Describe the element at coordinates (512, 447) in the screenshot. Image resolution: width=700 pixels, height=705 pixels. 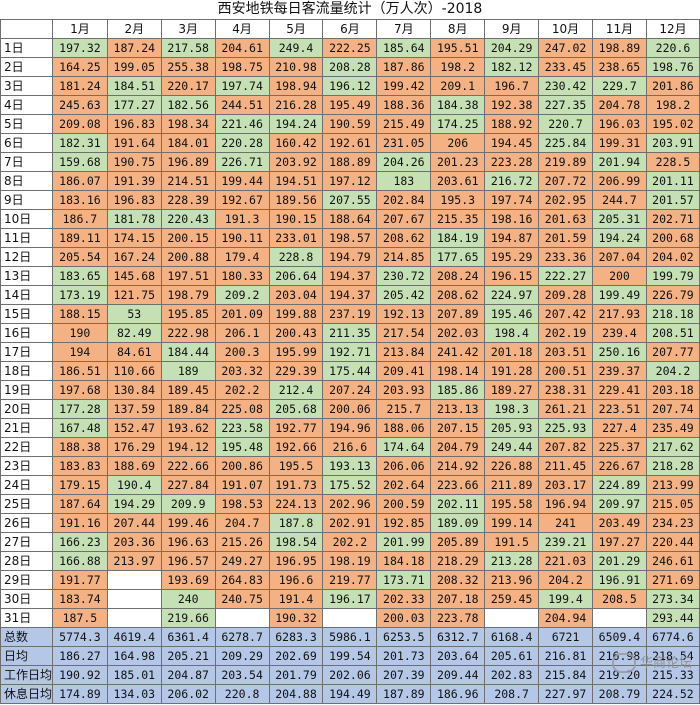
I see `value-cell: 249.44` at that location.